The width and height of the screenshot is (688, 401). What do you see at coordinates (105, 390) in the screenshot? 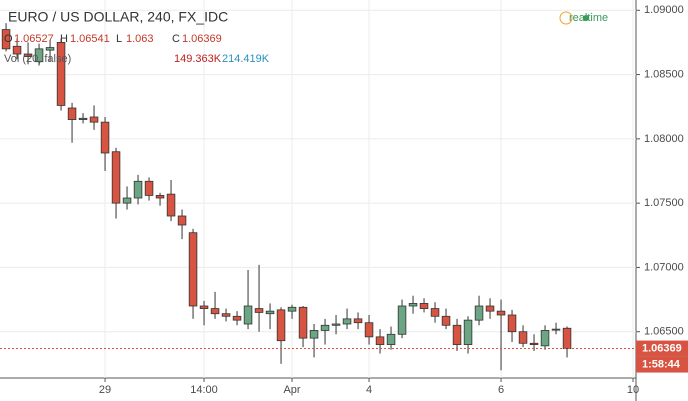
I see `x-tick-label: 29` at bounding box center [105, 390].